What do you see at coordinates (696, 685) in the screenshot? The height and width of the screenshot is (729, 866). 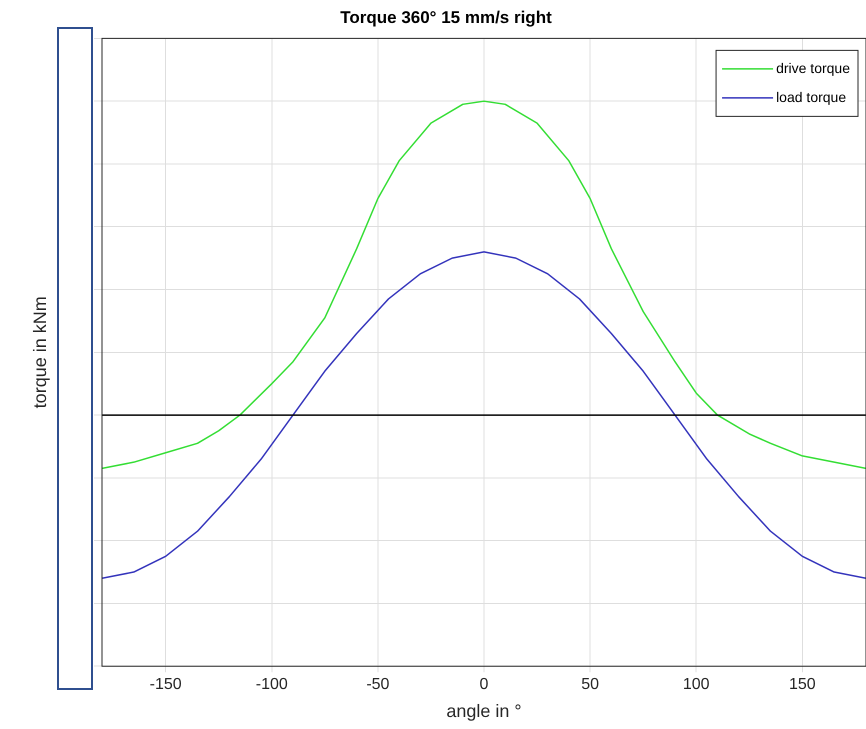 I see `x-tick-label: 100` at bounding box center [696, 685].